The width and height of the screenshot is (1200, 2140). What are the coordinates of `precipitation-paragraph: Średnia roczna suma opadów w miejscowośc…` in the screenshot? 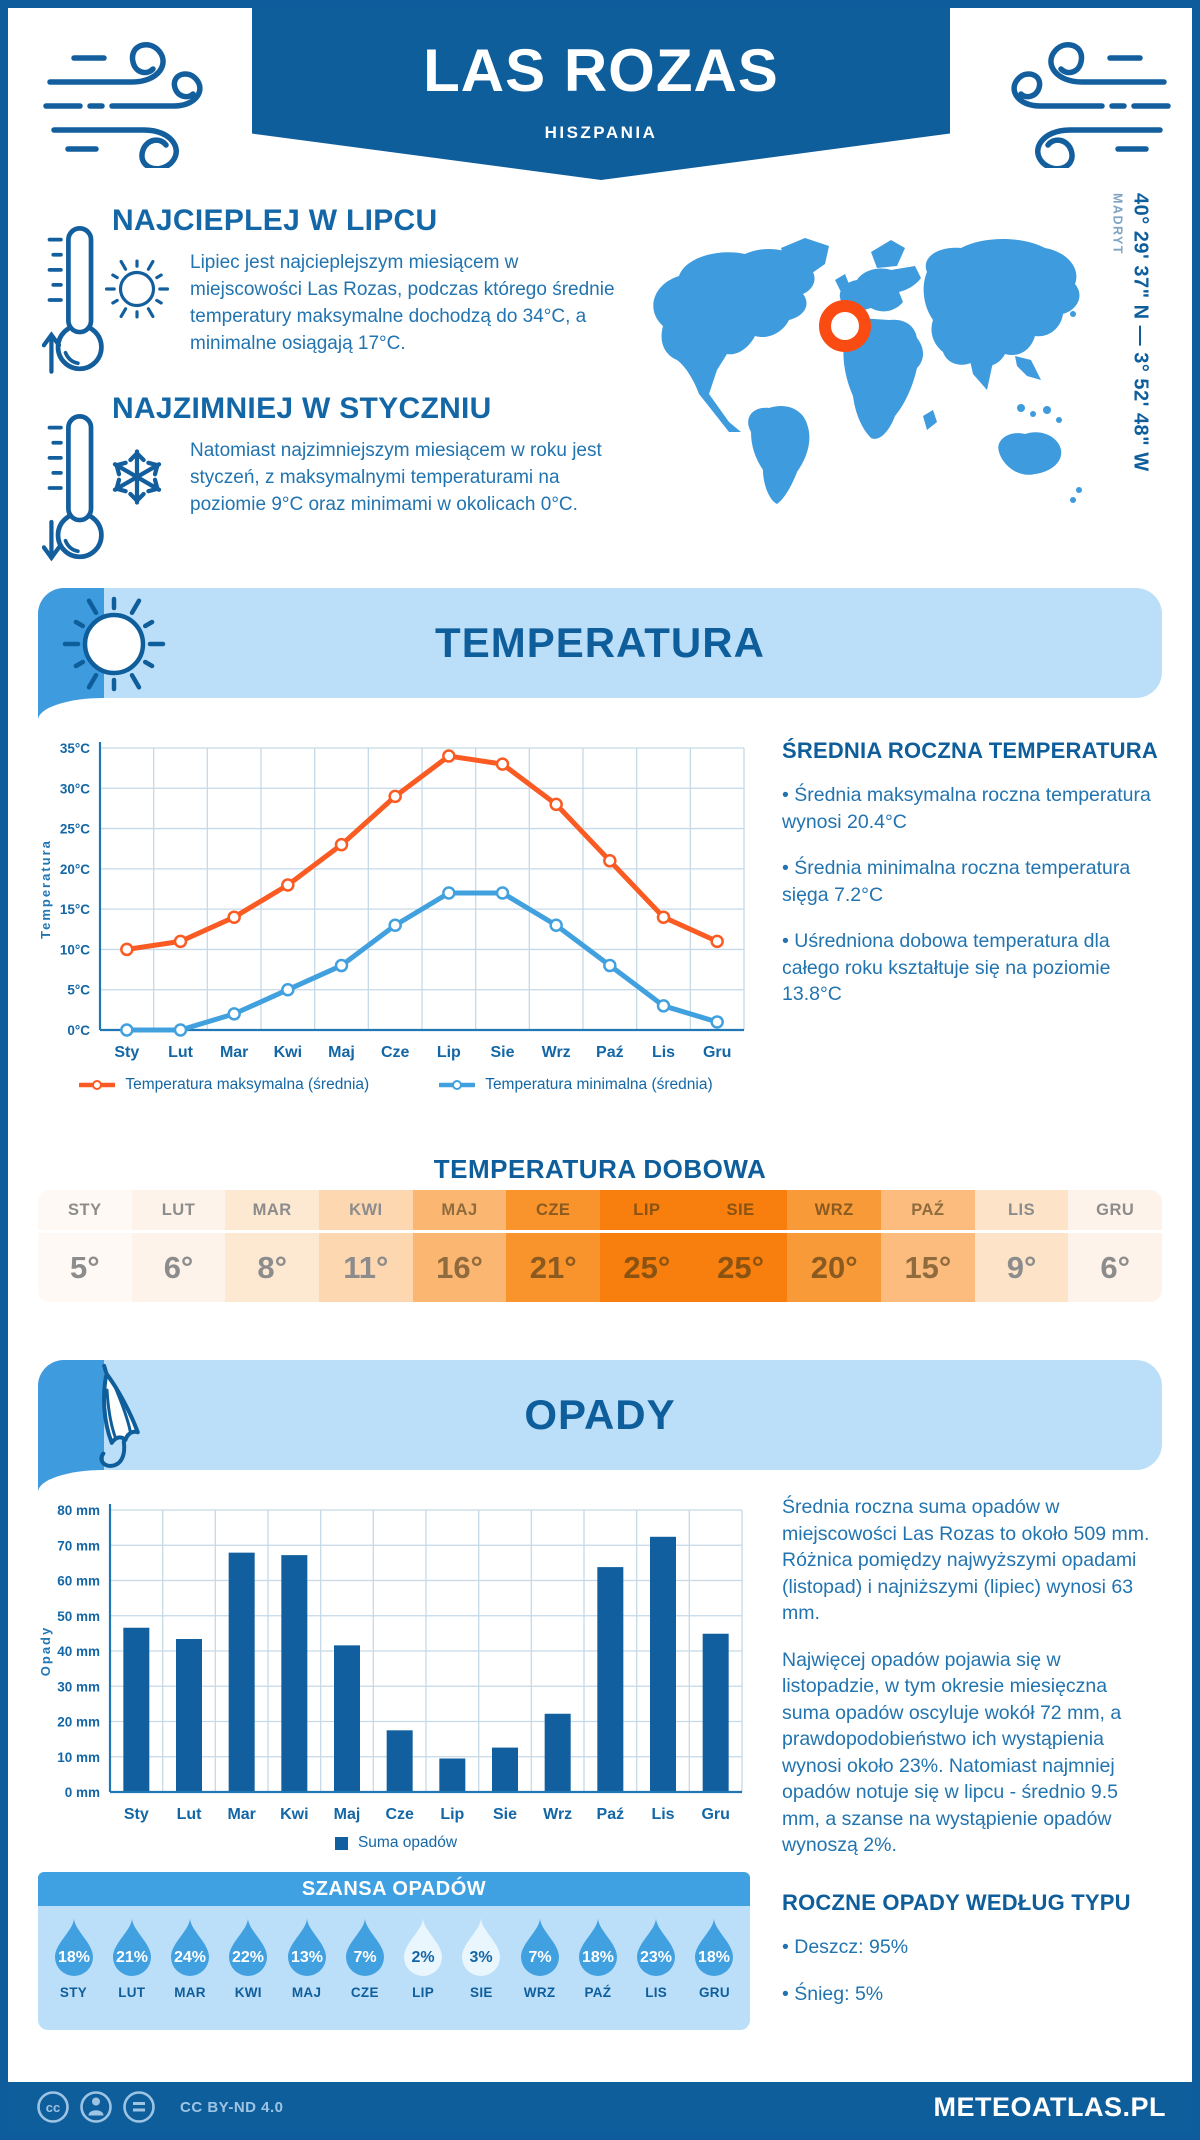 It's located at (966, 1560).